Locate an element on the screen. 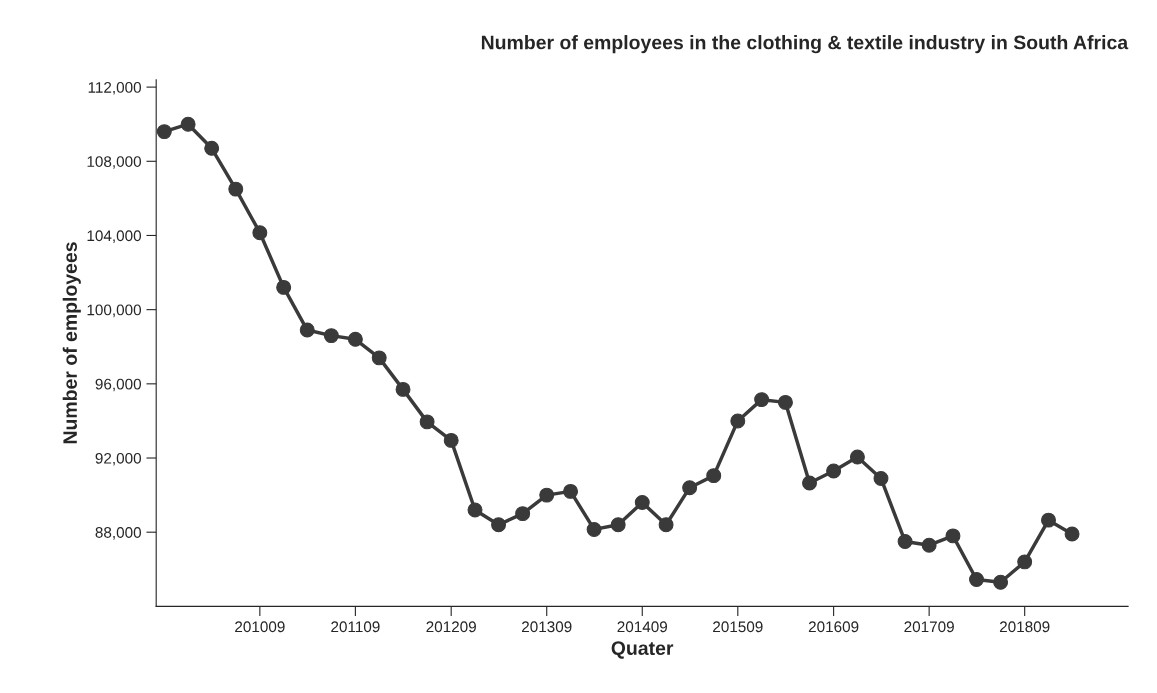 The width and height of the screenshot is (1157, 693). chart-title: Number of employees in the clothing & textile industry in South Africa is located at coordinates (805, 44).